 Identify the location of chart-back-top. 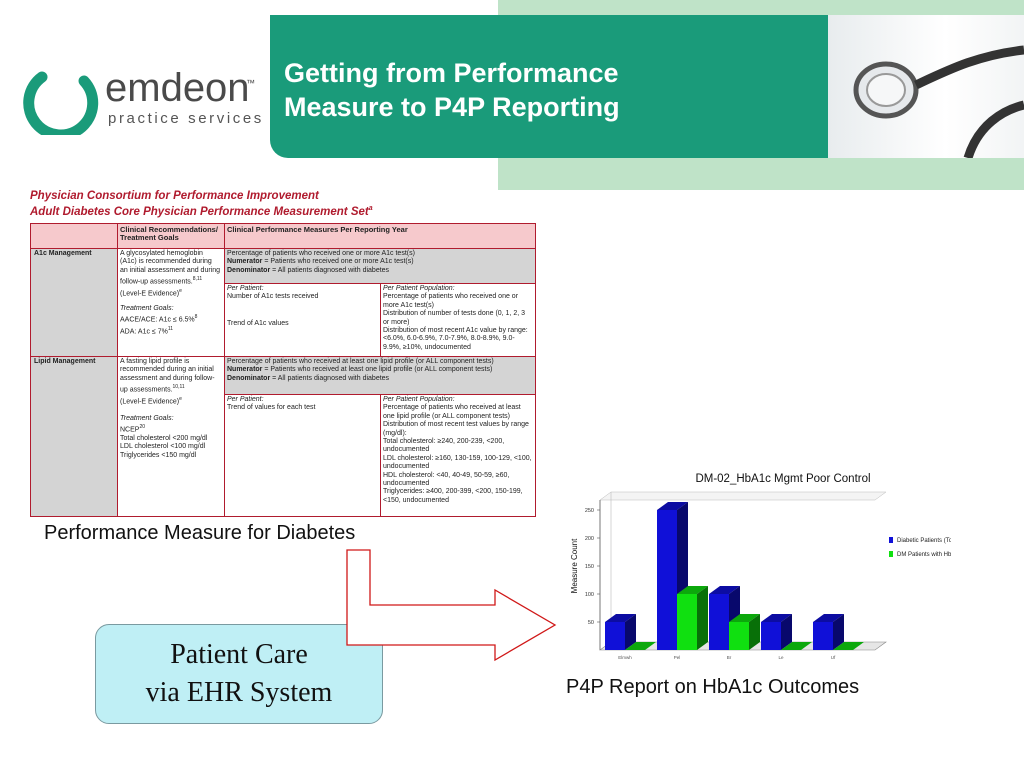
(743, 496).